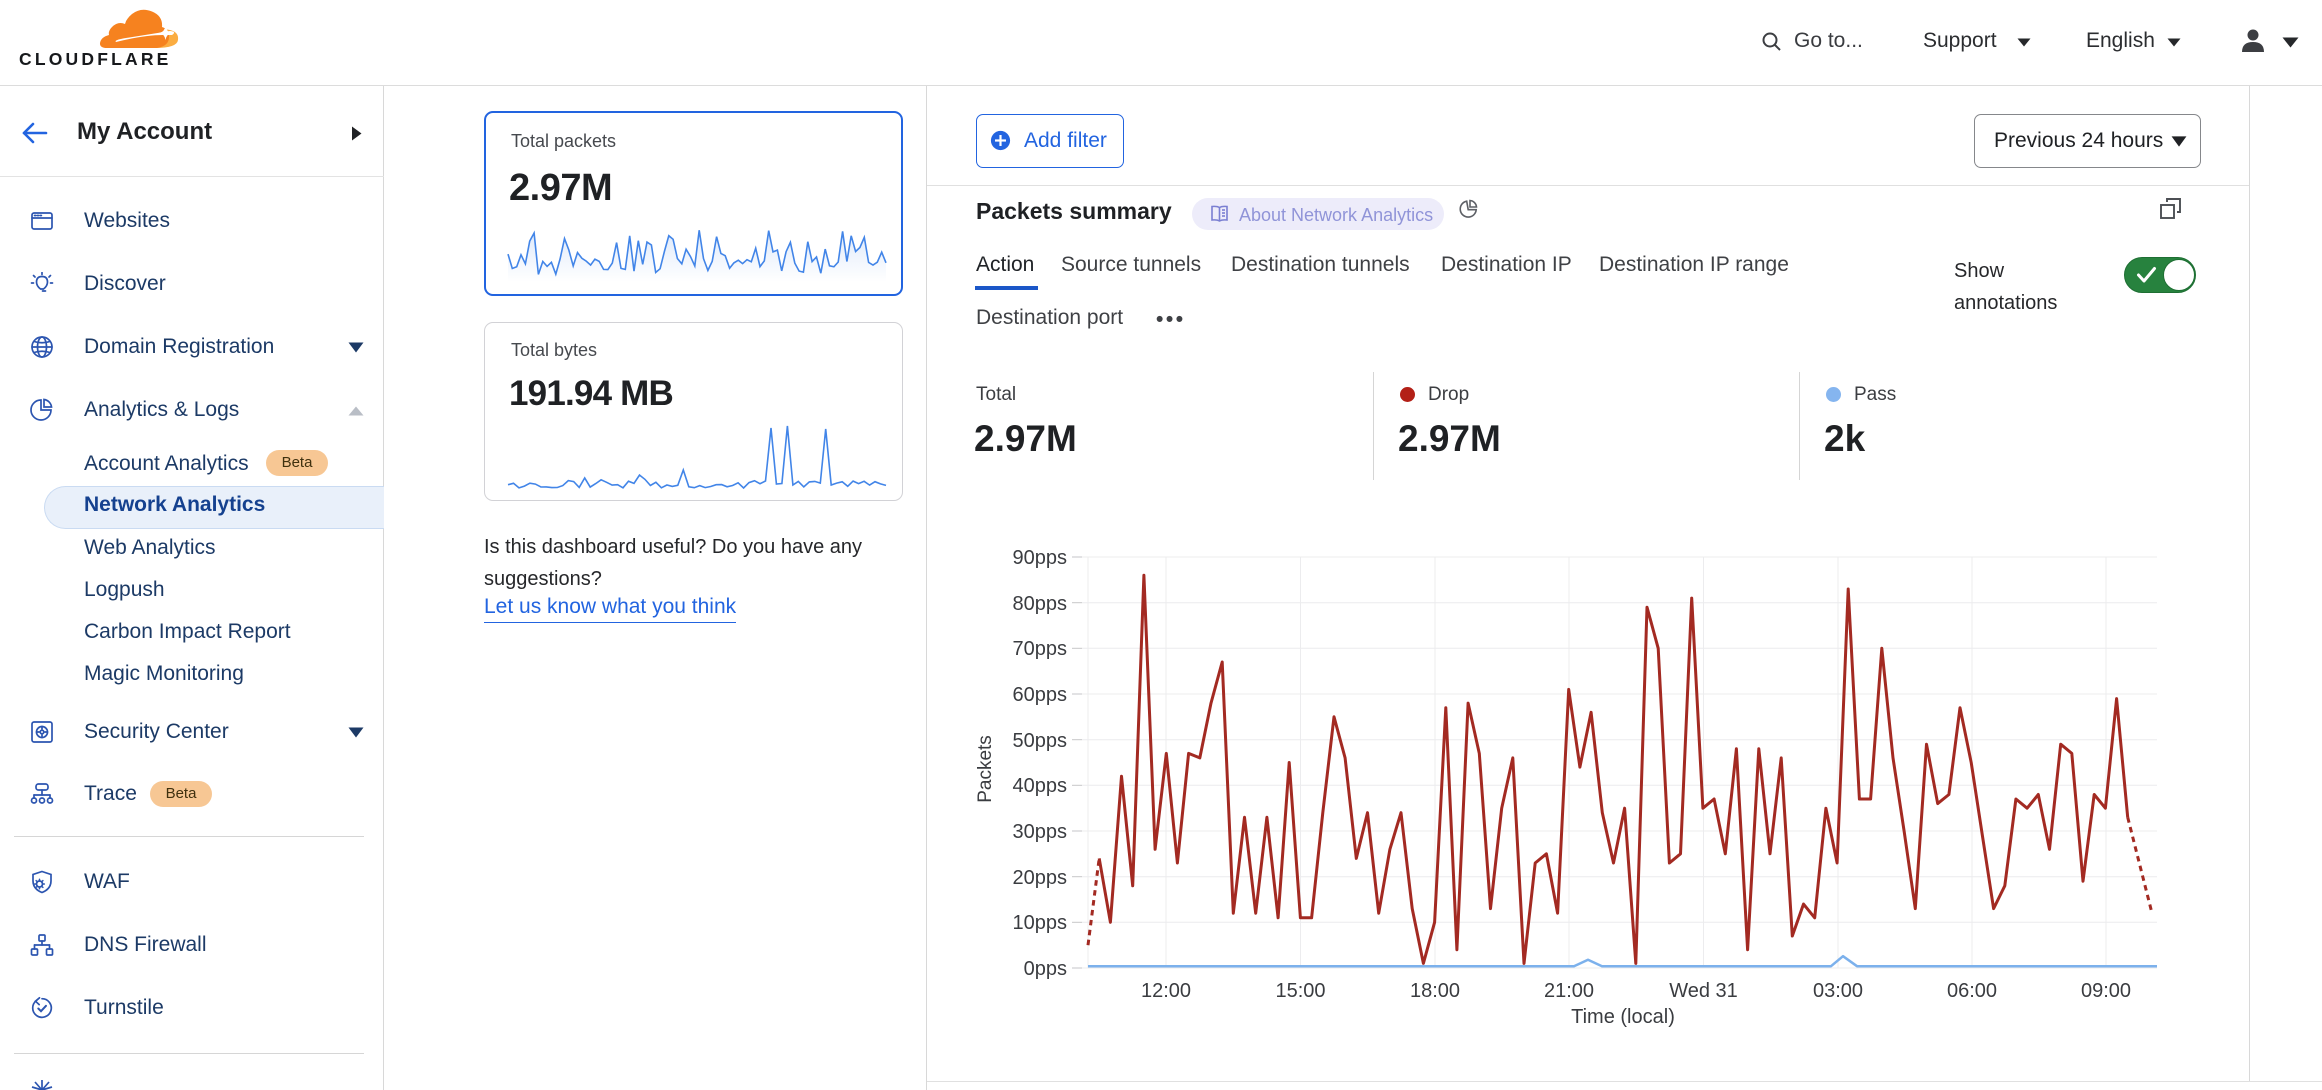  I want to click on svg-text: 20pps, so click(1040, 878).